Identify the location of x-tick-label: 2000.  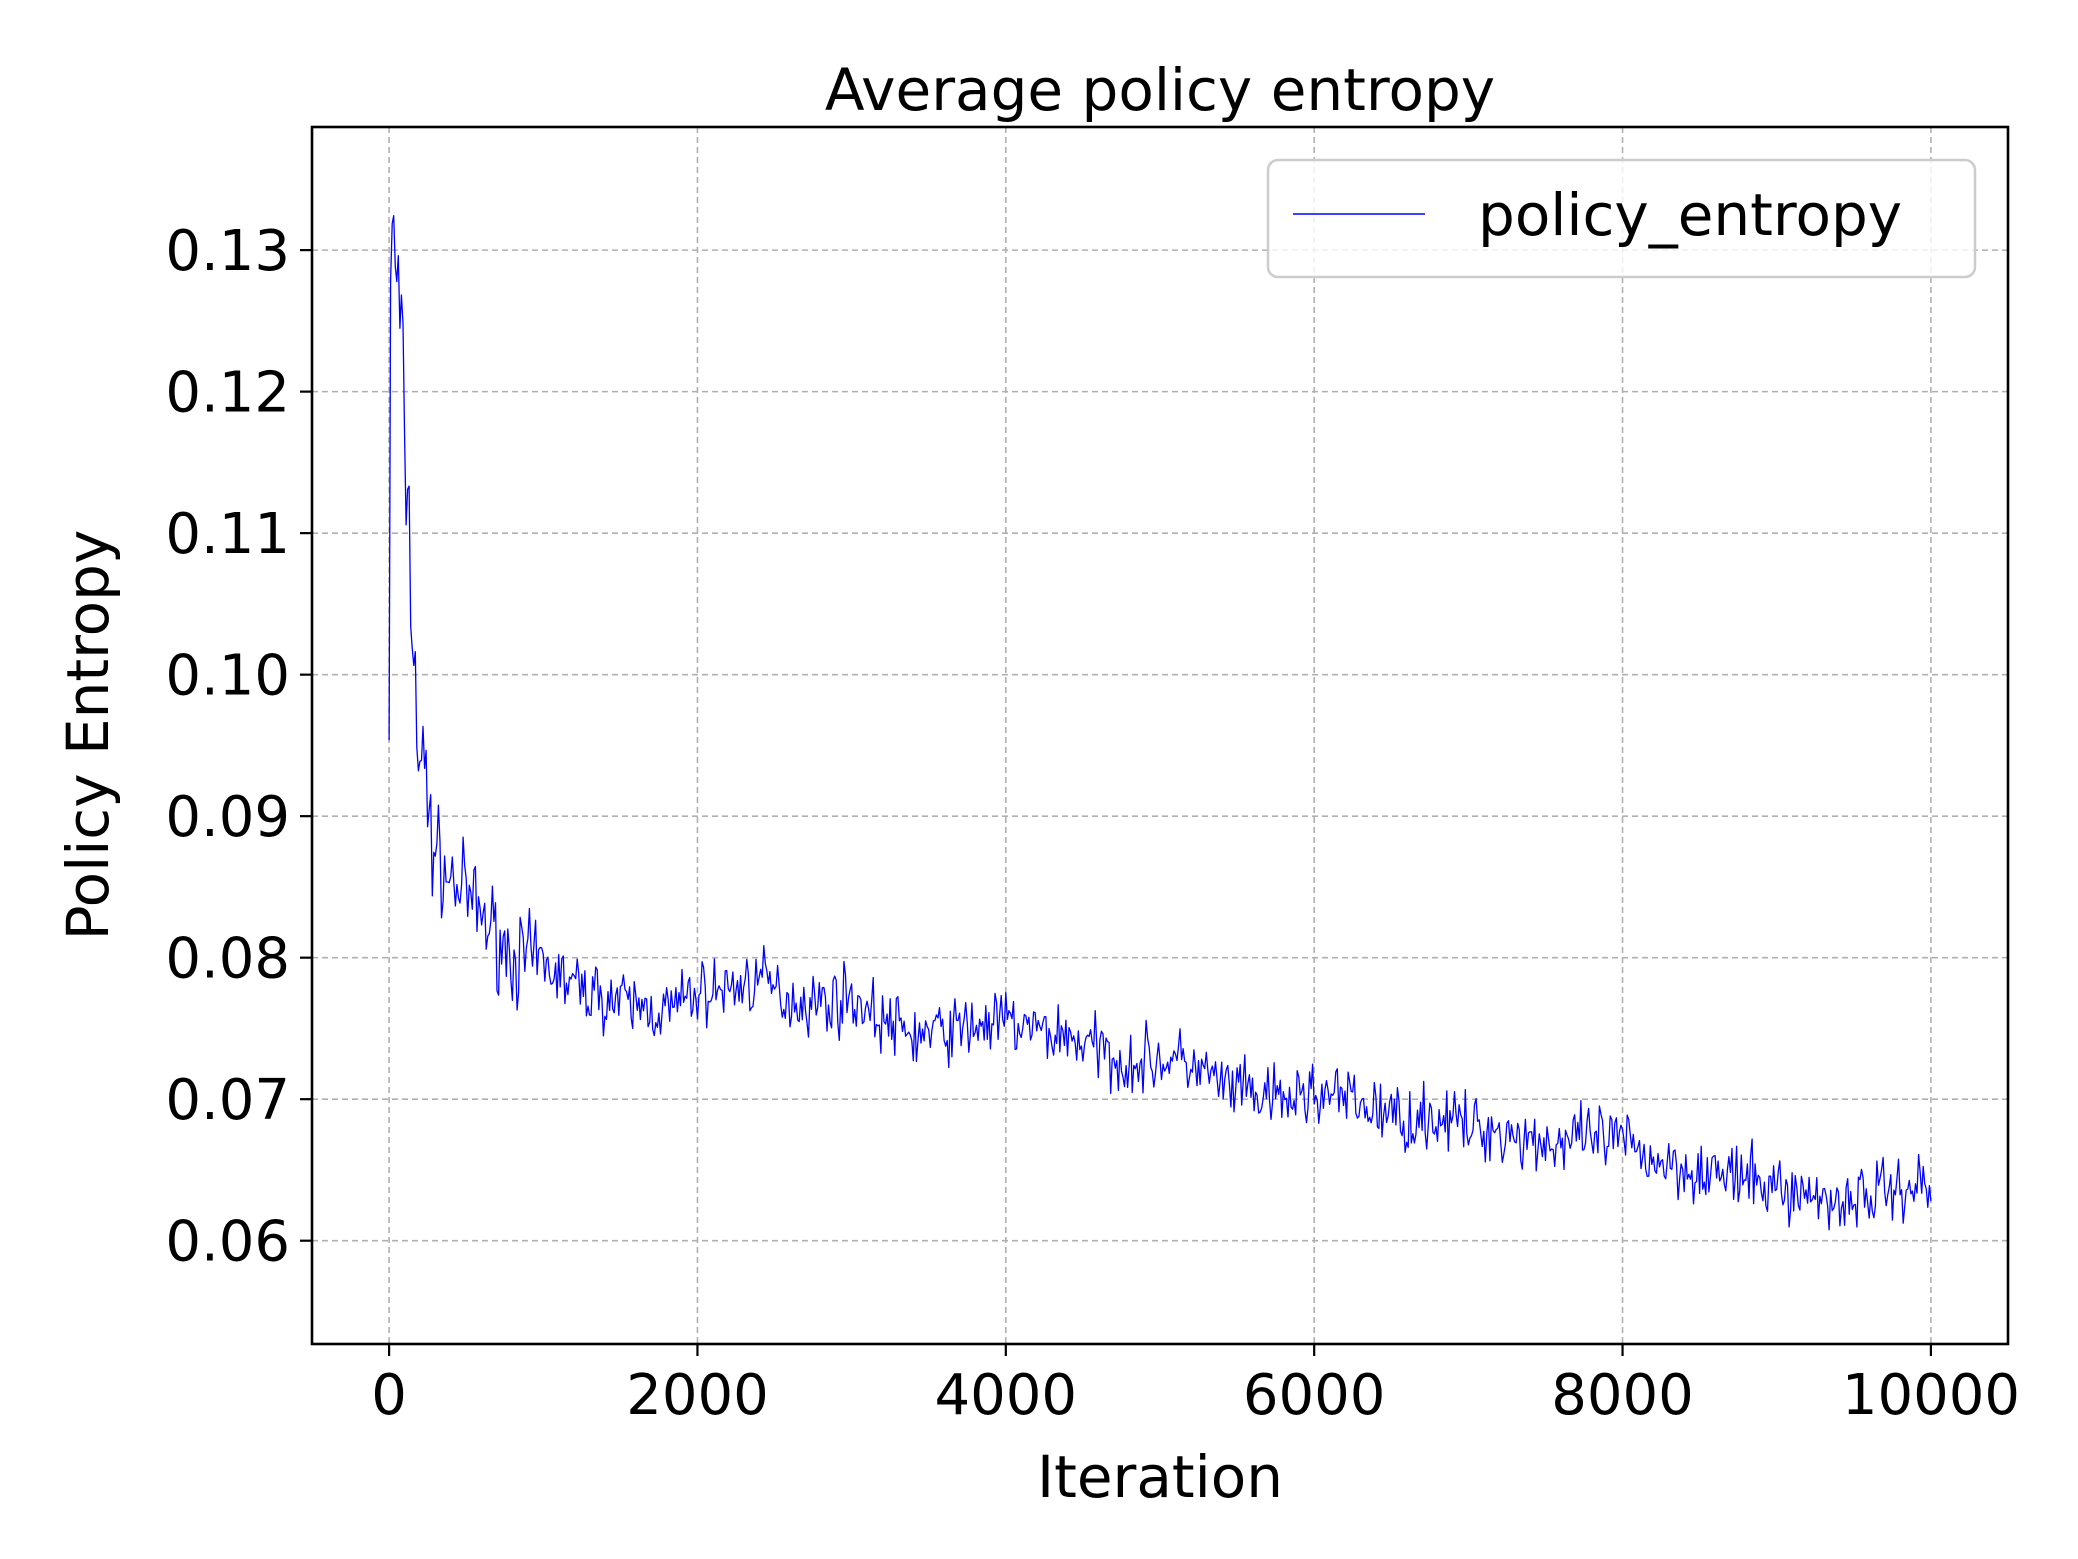
(697, 1395).